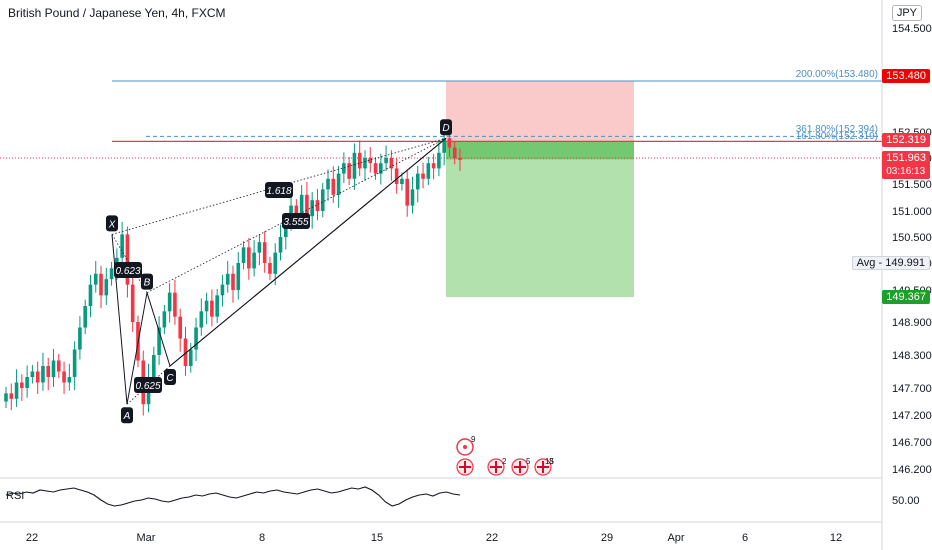  Describe the element at coordinates (505, 455) in the screenshot. I see `economic-events: 9 2 5 315` at that location.